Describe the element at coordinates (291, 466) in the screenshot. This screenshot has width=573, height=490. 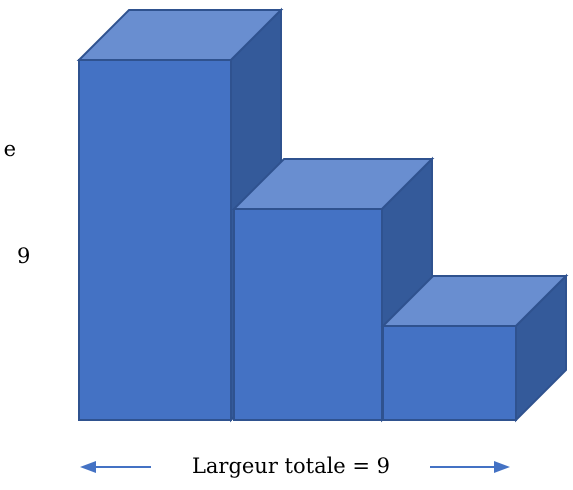
I see `total-width-label: Largeur totale = 9` at that location.